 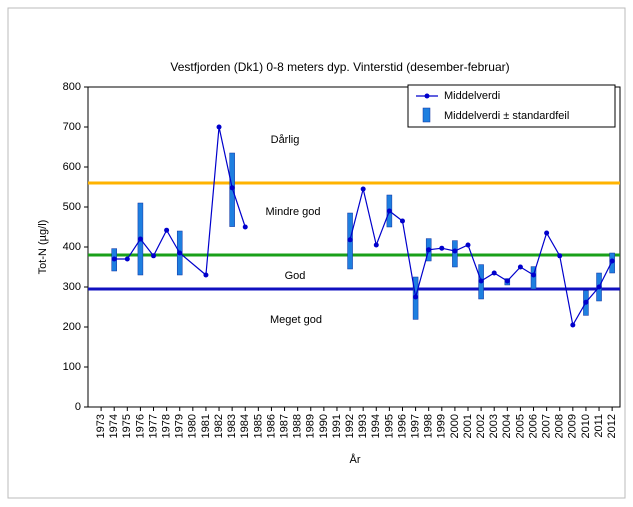 What do you see at coordinates (193, 426) in the screenshot?
I see `x-tick-label: 1980` at bounding box center [193, 426].